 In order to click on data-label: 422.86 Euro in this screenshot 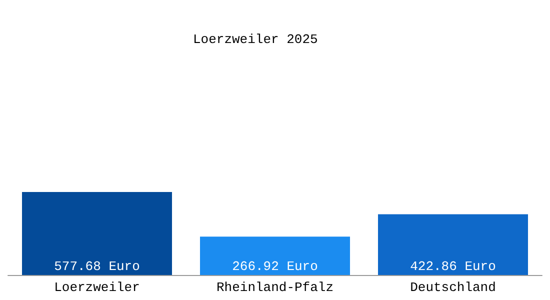, I will do `click(453, 266)`.